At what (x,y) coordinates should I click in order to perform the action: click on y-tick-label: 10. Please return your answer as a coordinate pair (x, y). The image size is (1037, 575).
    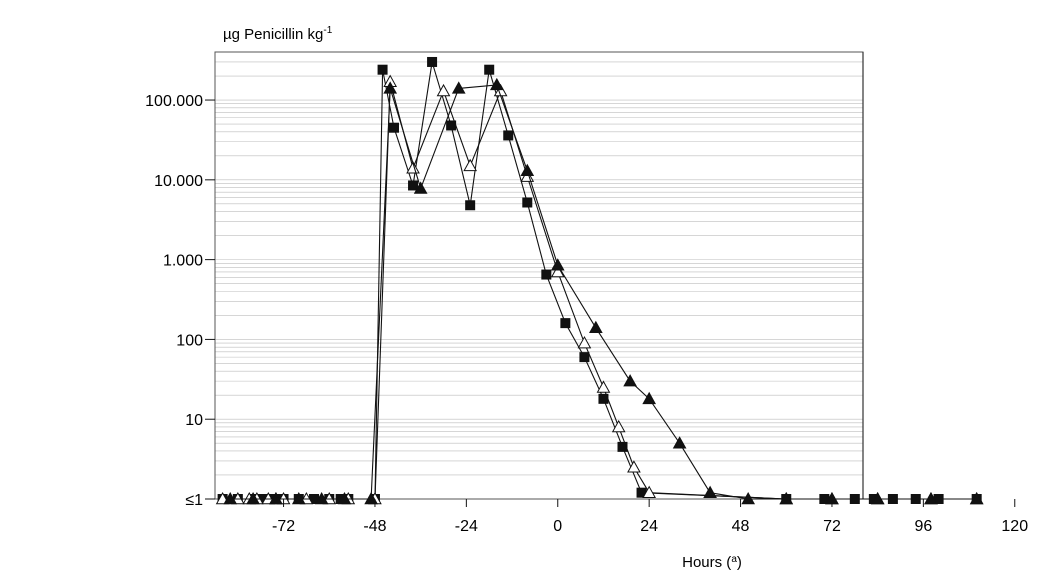
    Looking at the image, I should click on (194, 420).